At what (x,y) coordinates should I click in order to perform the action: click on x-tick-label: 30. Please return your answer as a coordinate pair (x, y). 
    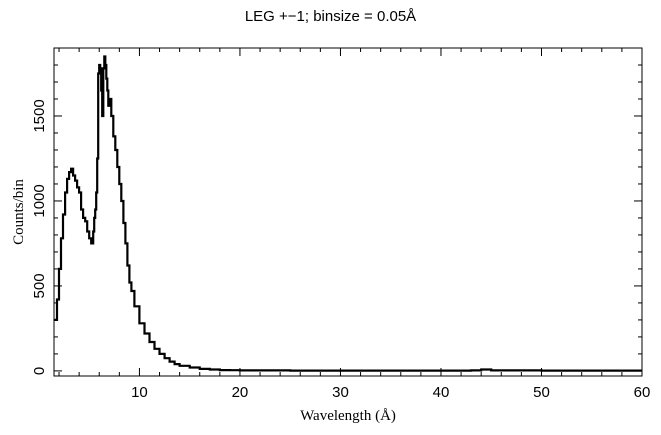
    Looking at the image, I should click on (340, 392).